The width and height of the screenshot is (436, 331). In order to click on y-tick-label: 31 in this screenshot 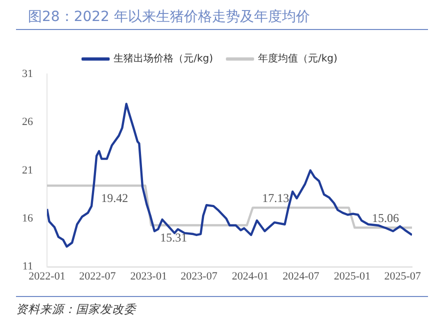, I will do `click(27, 74)`.